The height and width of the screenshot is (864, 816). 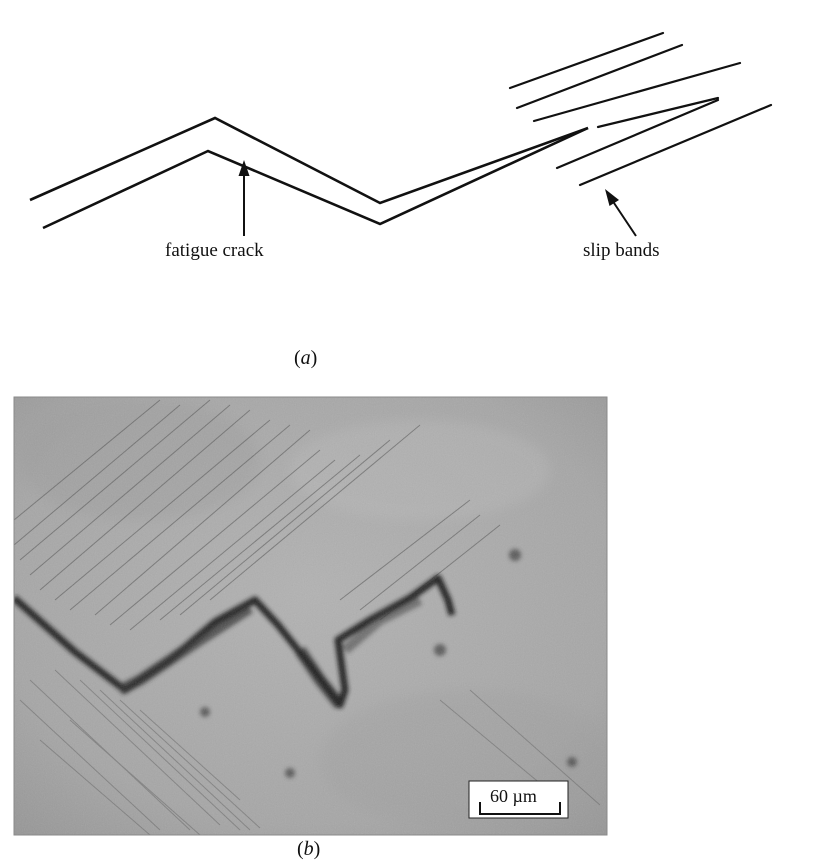 I want to click on slip-bands-label: slip bands, so click(x=621, y=250).